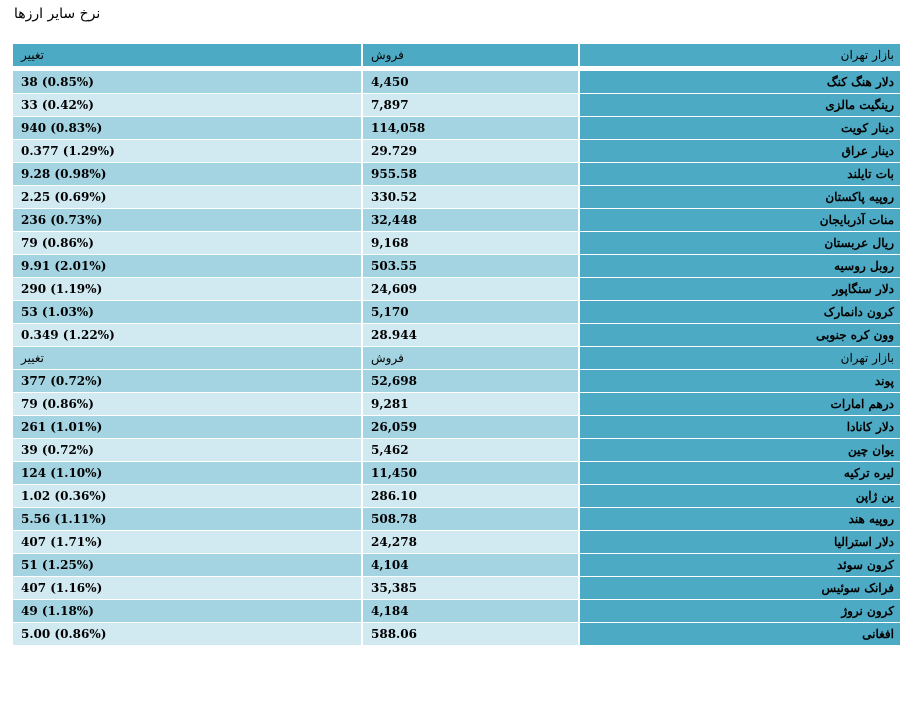  What do you see at coordinates (456, 82) in the screenshot?
I see `table-row: دلار هنگ کنگ 4,450 (0.85%) 38` at bounding box center [456, 82].